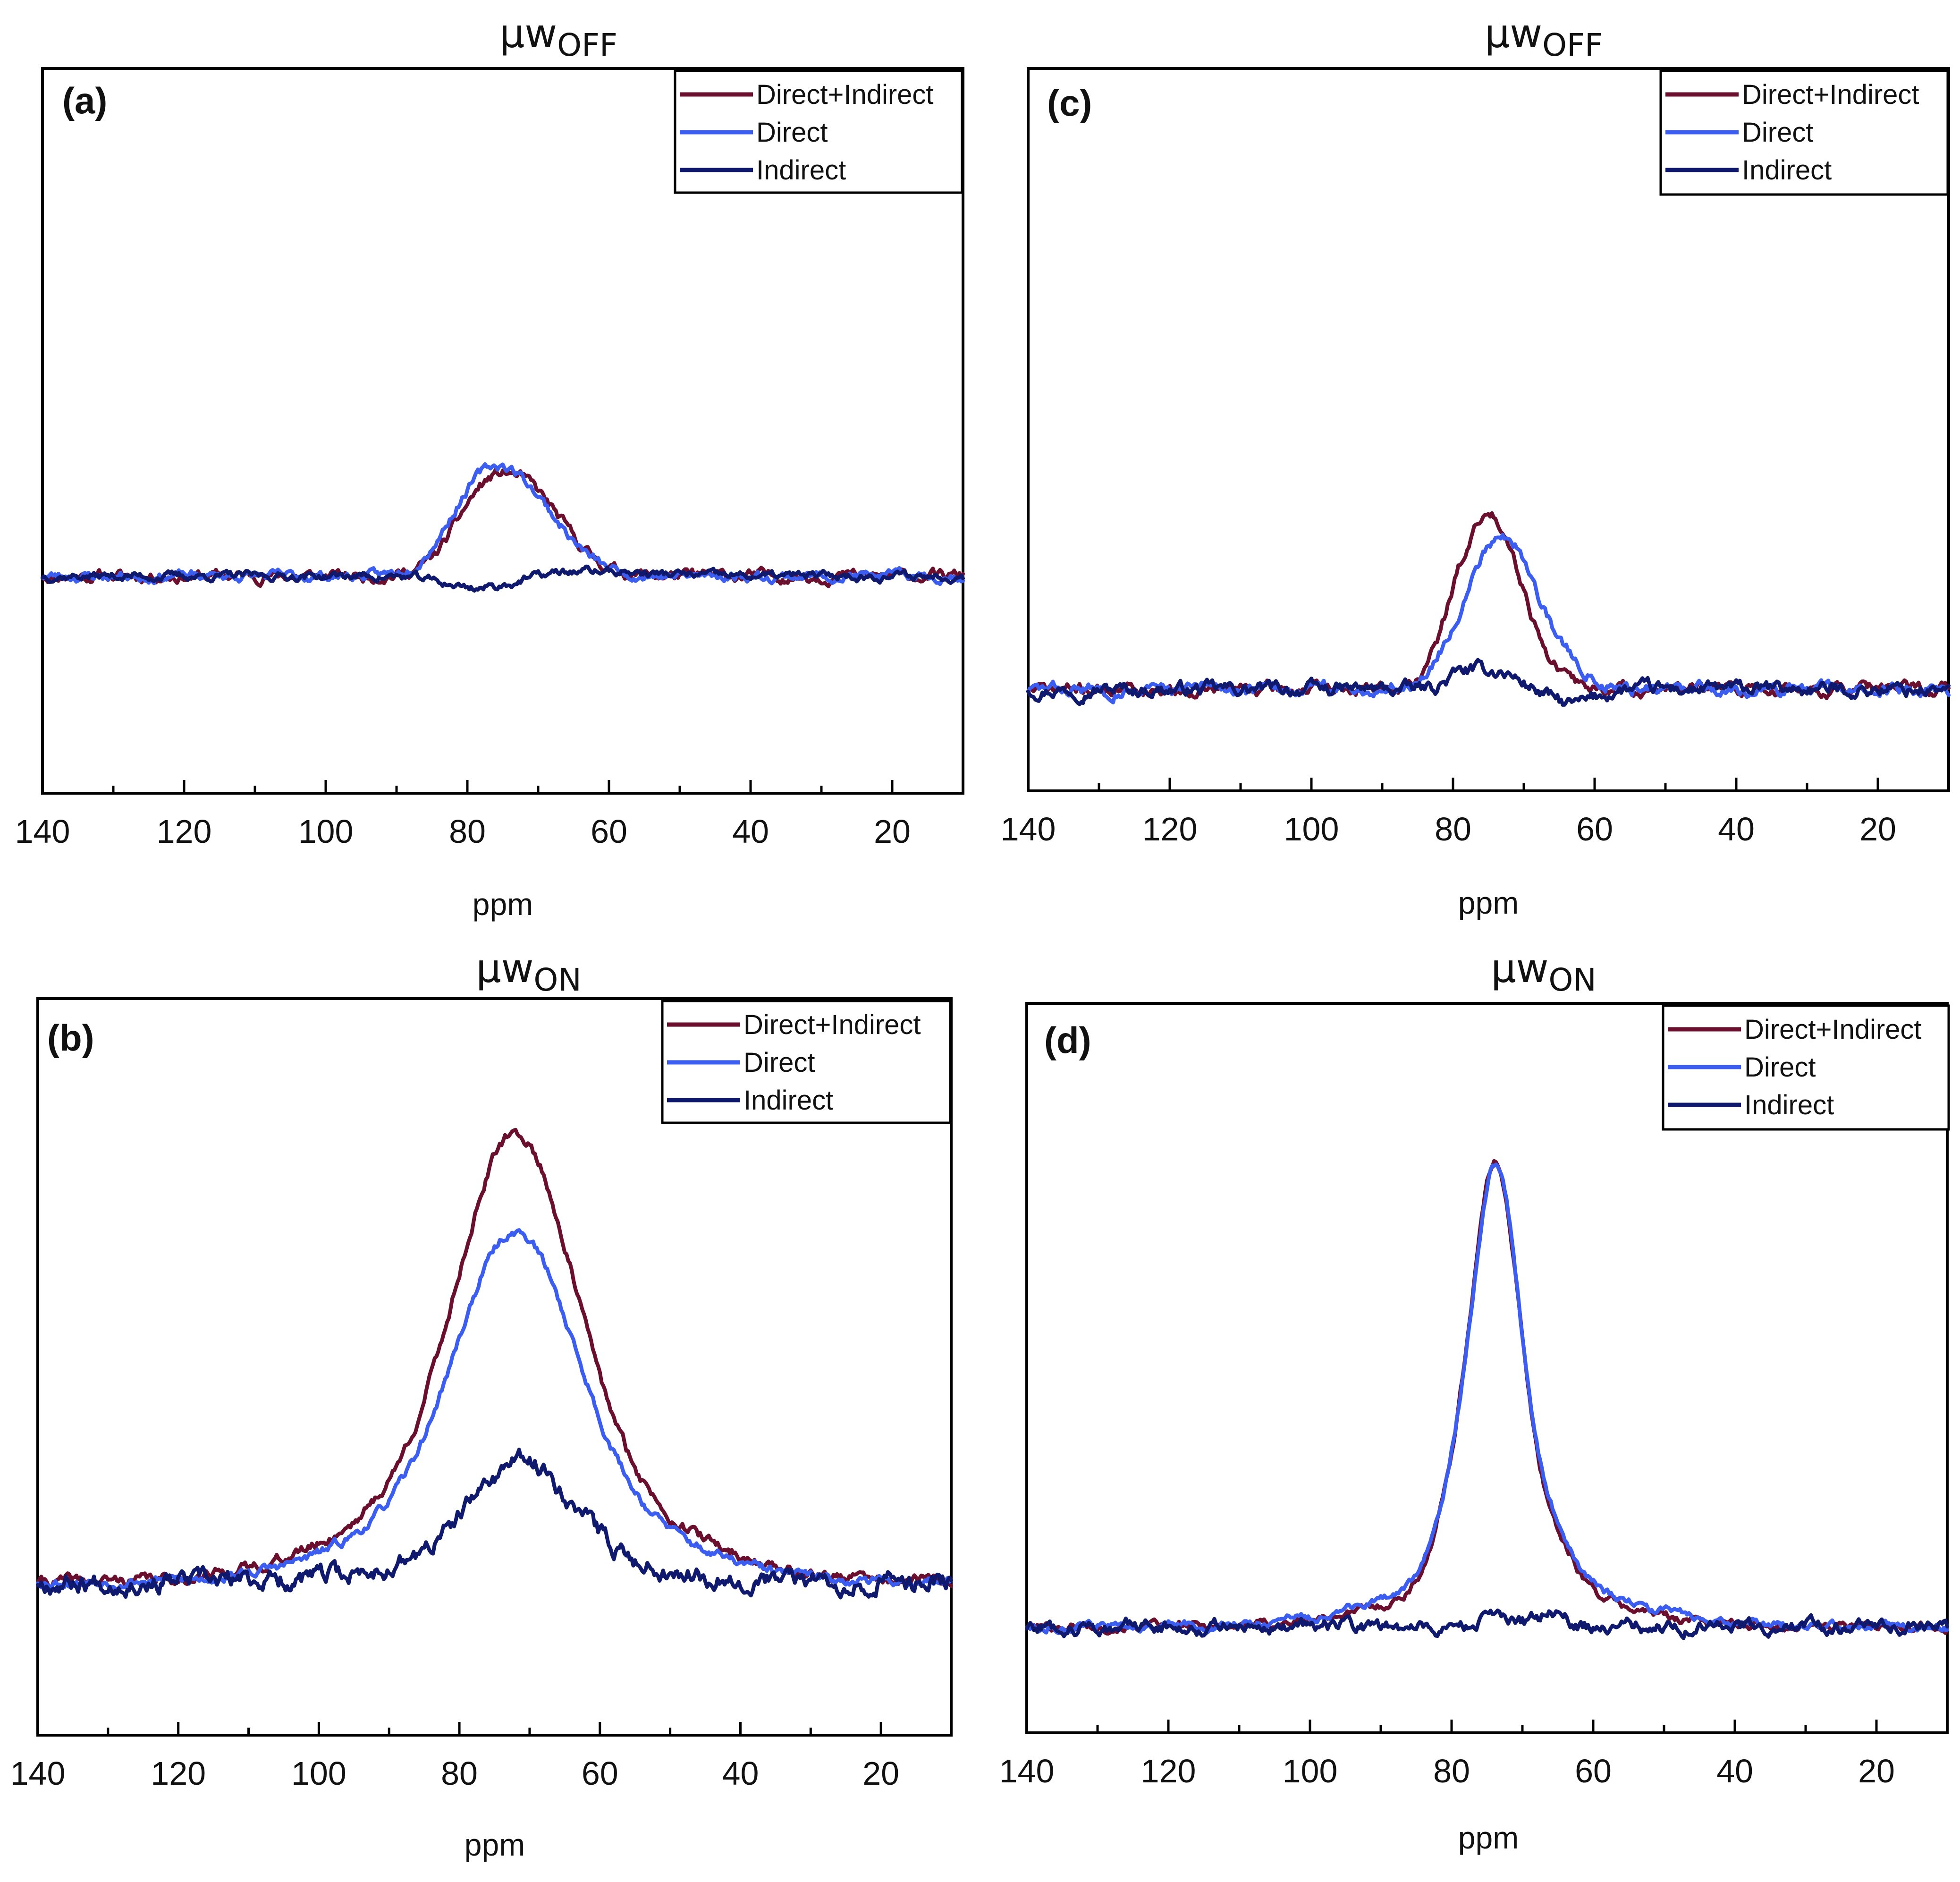  What do you see at coordinates (70, 1038) in the screenshot?
I see `panel-b-label: (b)` at bounding box center [70, 1038].